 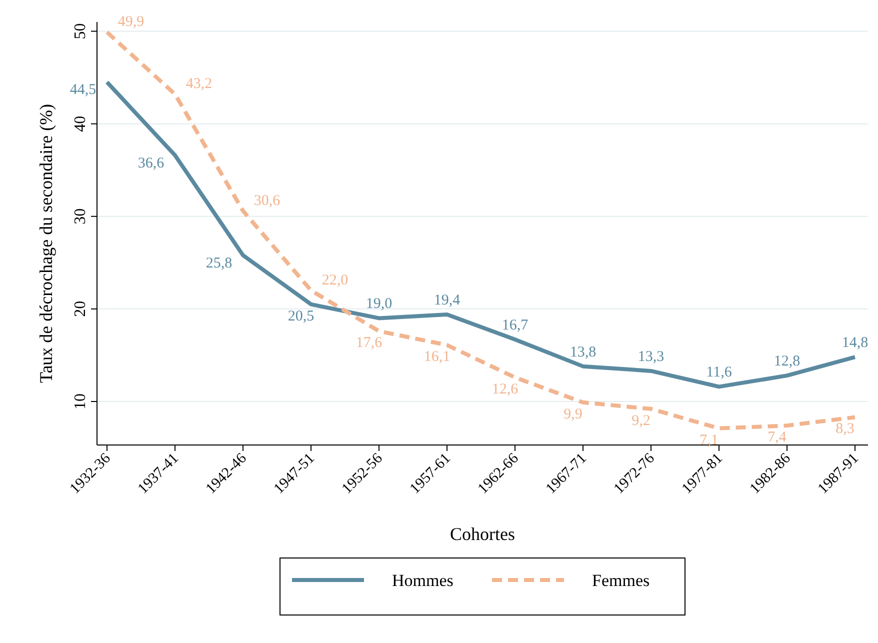 What do you see at coordinates (709, 440) in the screenshot?
I see `data-label: 7,1` at bounding box center [709, 440].